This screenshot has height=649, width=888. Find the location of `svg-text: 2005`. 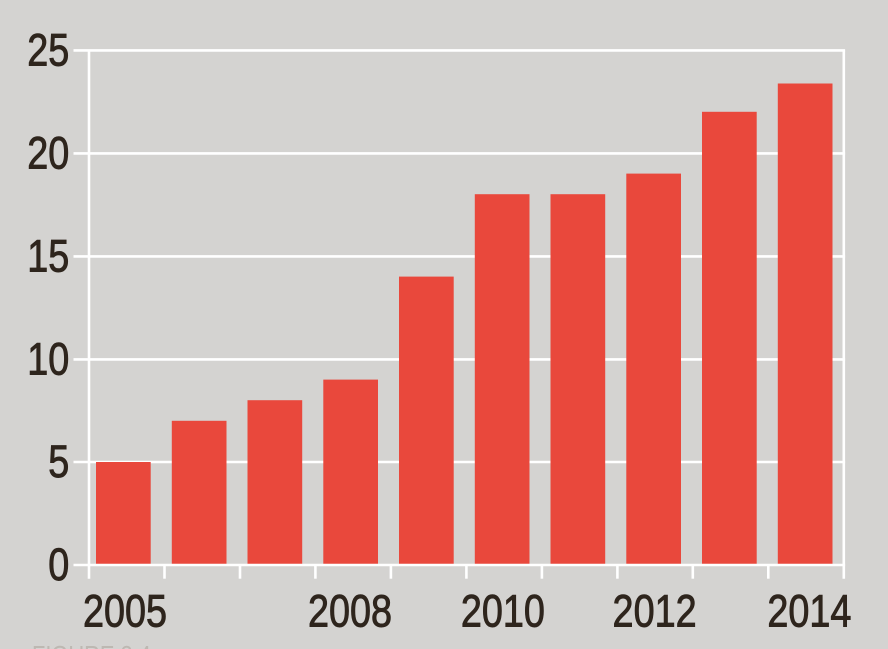

svg-text: 2005 is located at coordinates (125, 610).